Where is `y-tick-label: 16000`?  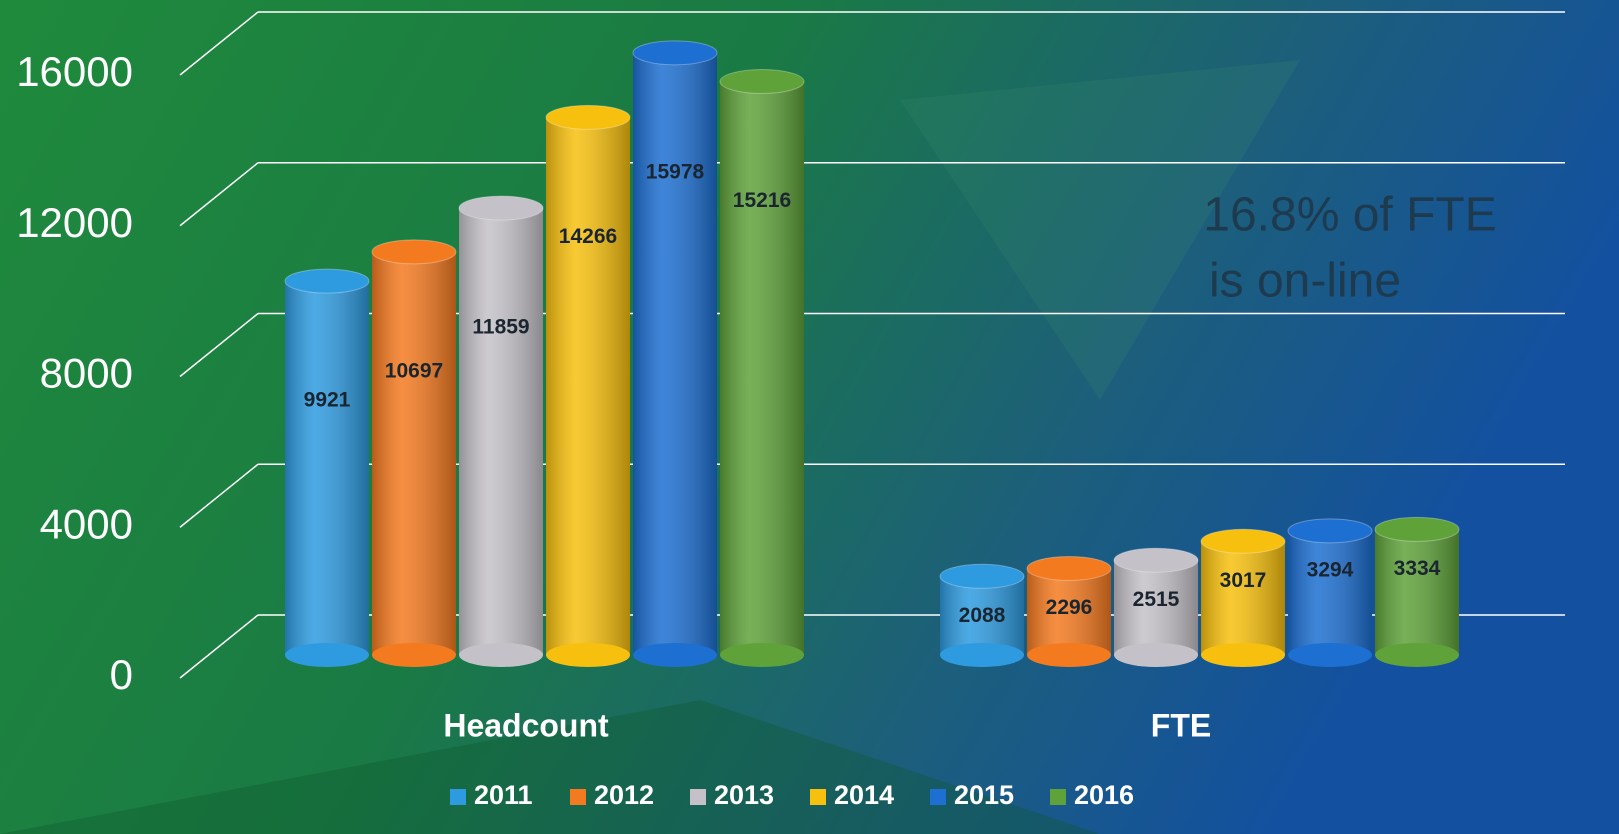 y-tick-label: 16000 is located at coordinates (74, 71).